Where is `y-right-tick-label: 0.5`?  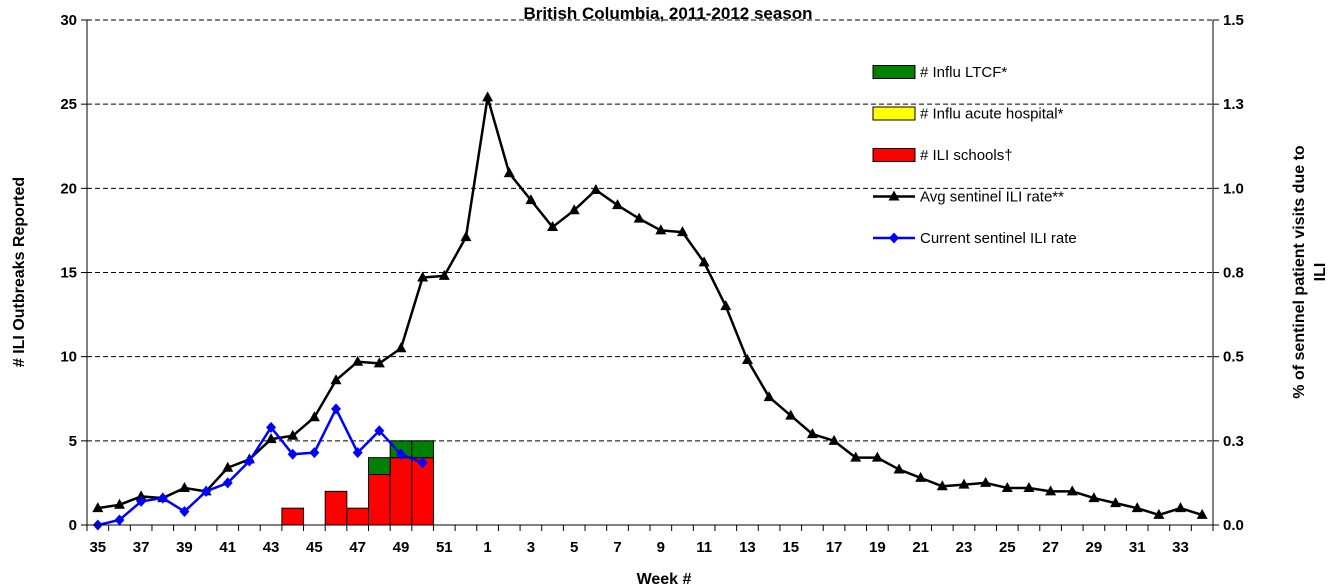
y-right-tick-label: 0.5 is located at coordinates (1233, 357).